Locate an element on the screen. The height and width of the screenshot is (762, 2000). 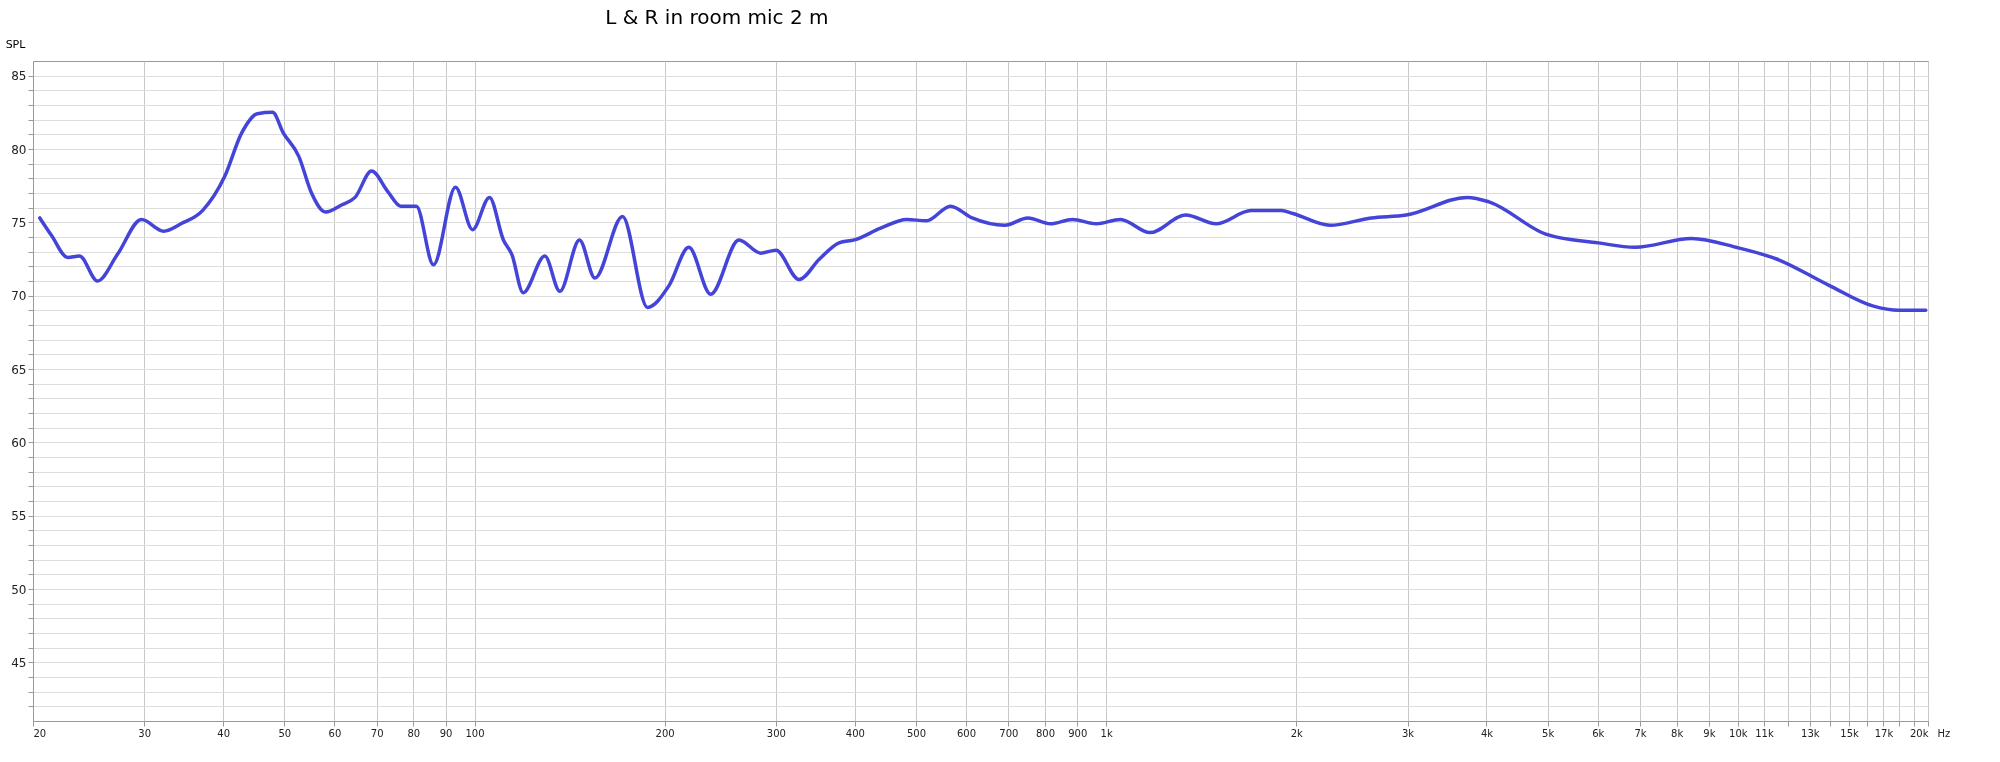
x-tick-label: 20 is located at coordinates (40, 733).